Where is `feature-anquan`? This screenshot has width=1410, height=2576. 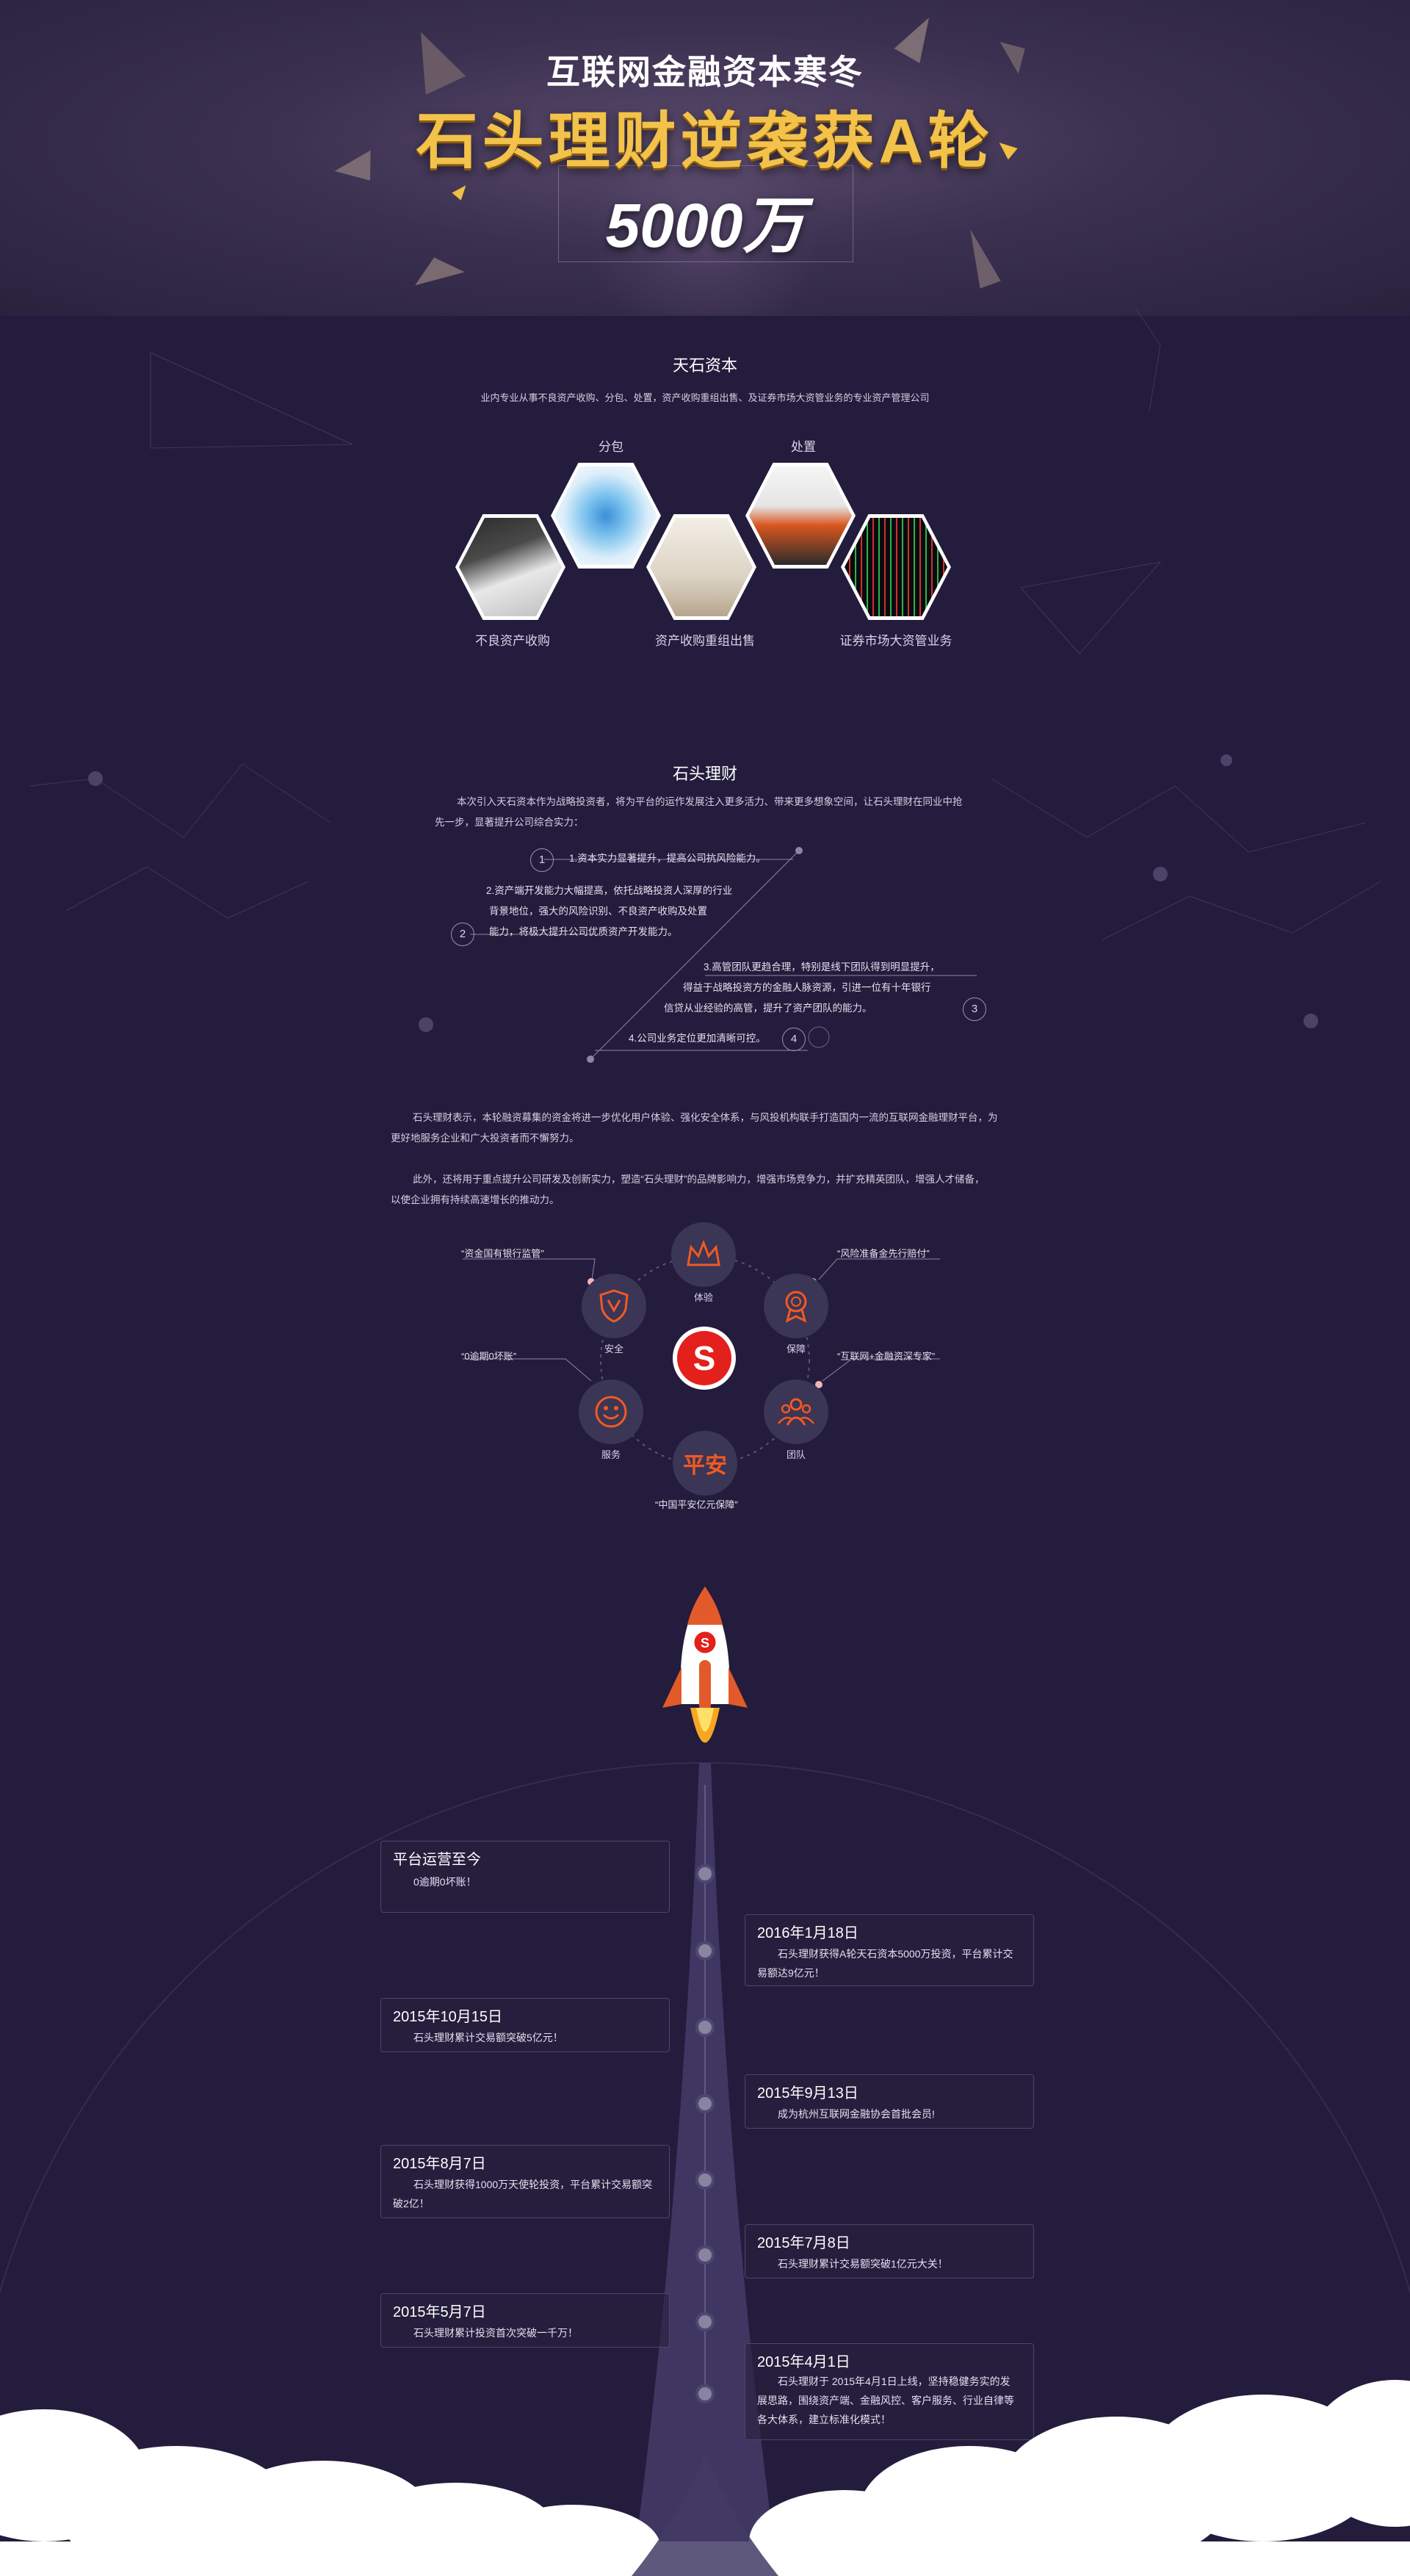 feature-anquan is located at coordinates (614, 1306).